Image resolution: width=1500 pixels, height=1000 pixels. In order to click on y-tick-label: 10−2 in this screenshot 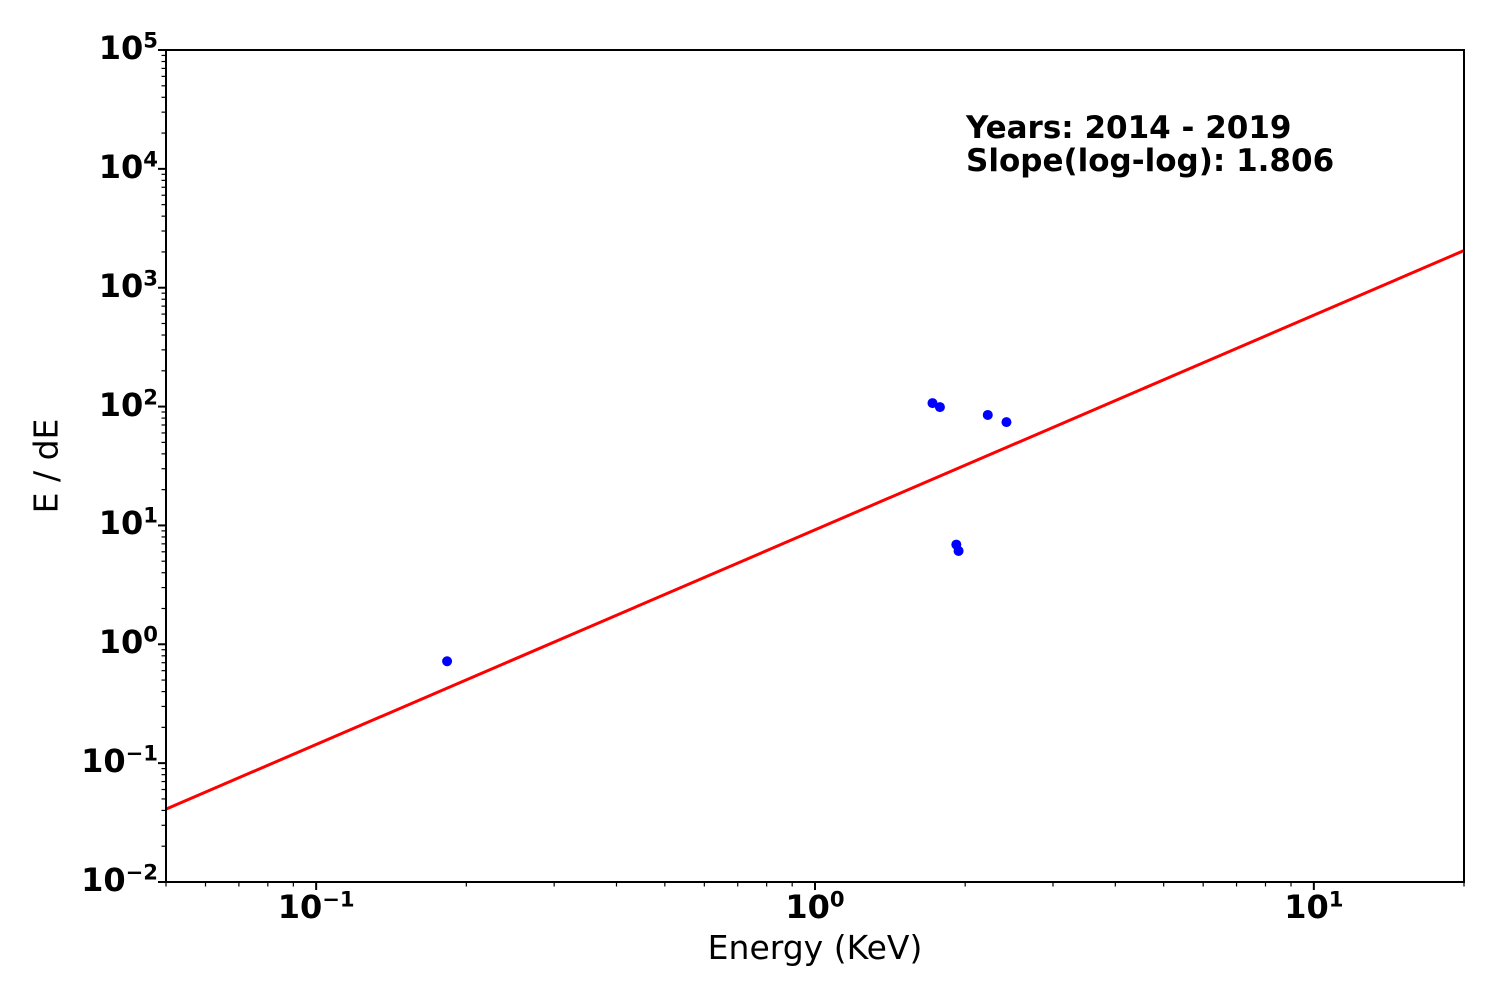, I will do `click(119, 879)`.